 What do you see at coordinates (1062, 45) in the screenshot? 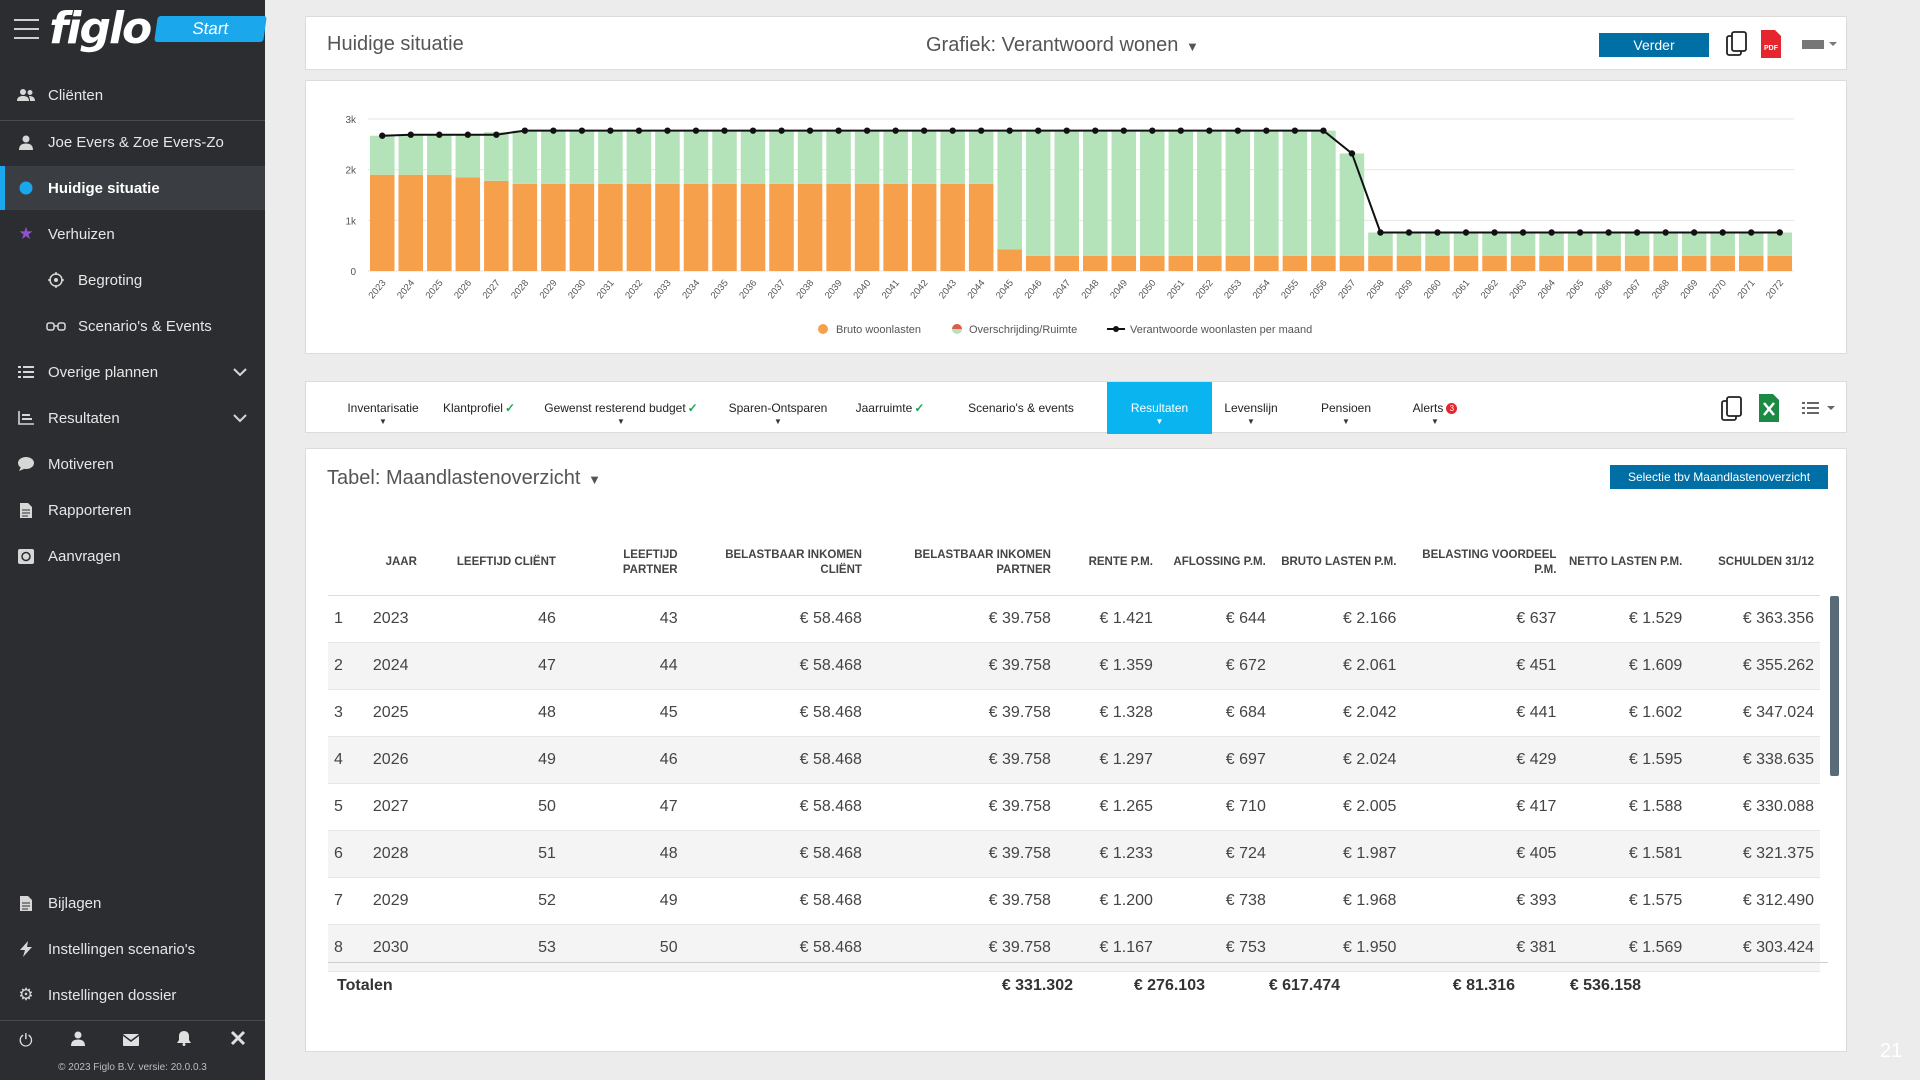
I see `grafiek-selector: Grafiek: Verantwoord wonen ▼` at bounding box center [1062, 45].